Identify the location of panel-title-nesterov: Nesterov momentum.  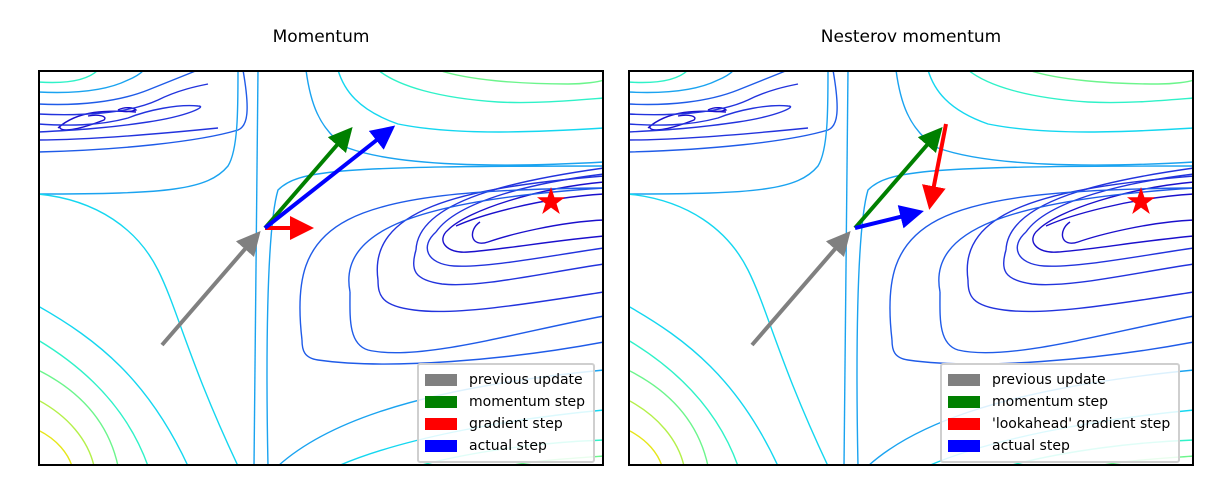
(911, 37).